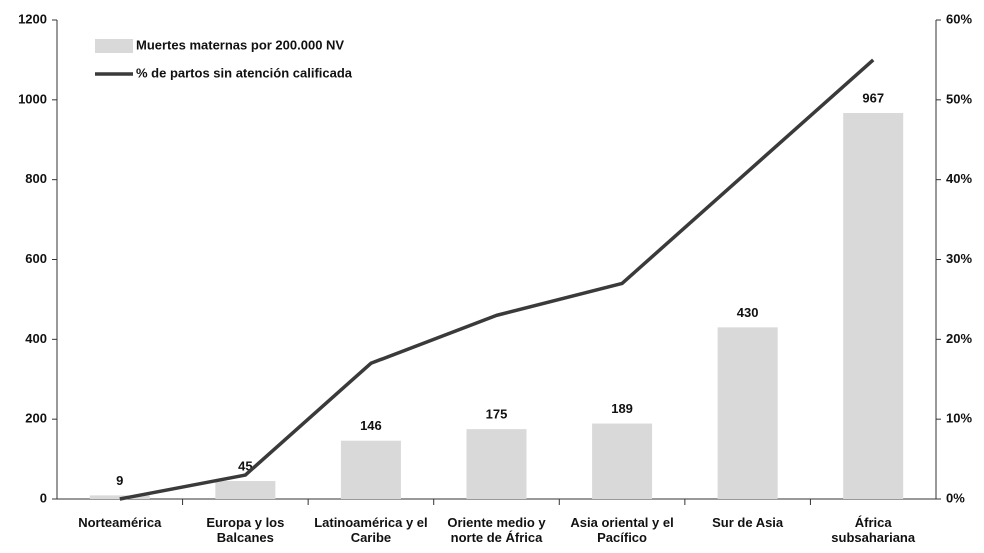  What do you see at coordinates (959, 418) in the screenshot?
I see `y2-tick-label: 10%` at bounding box center [959, 418].